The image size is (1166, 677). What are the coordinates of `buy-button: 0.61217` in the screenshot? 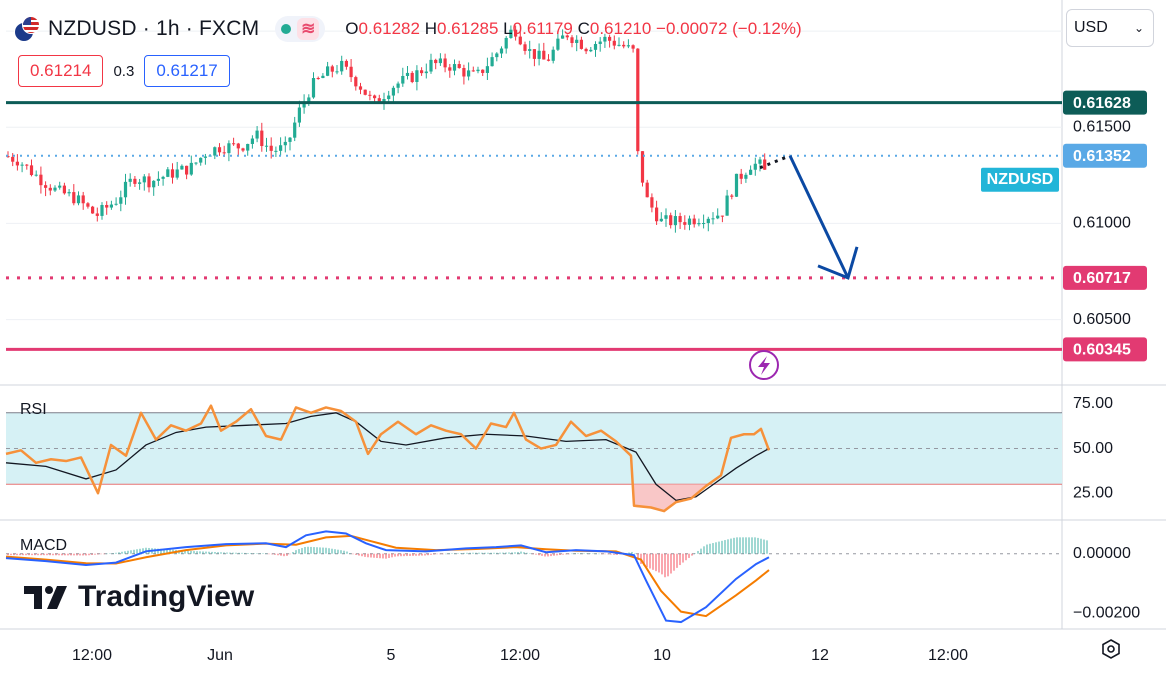 It's located at (187, 71).